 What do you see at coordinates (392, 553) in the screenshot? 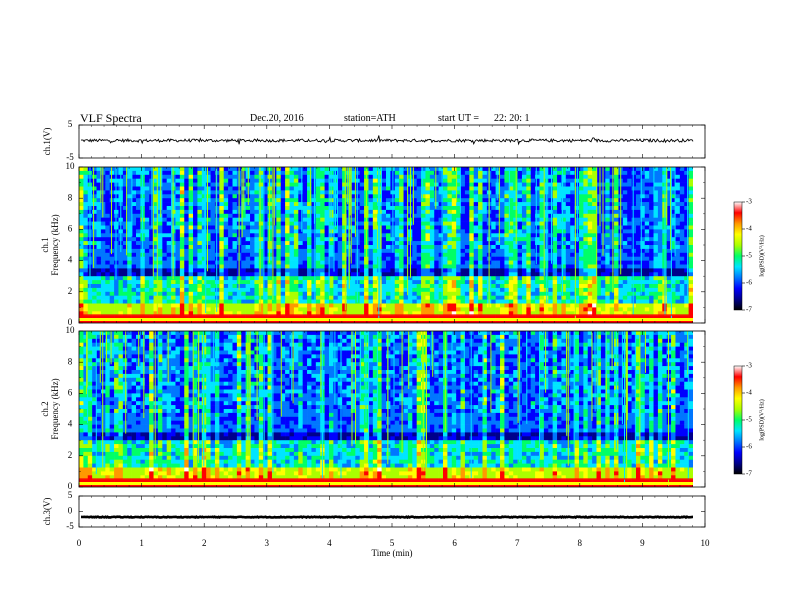
I see `x-axis-label: Time (min)` at bounding box center [392, 553].